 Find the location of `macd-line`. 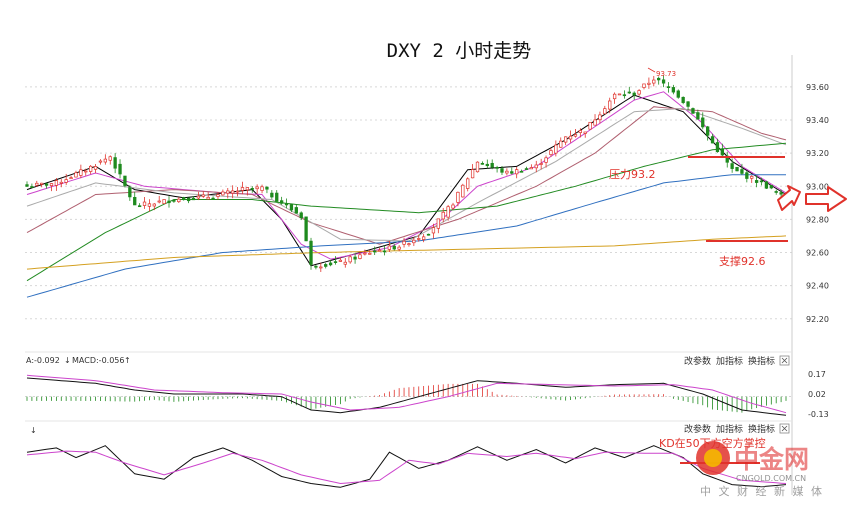

macd-line is located at coordinates (406, 394).